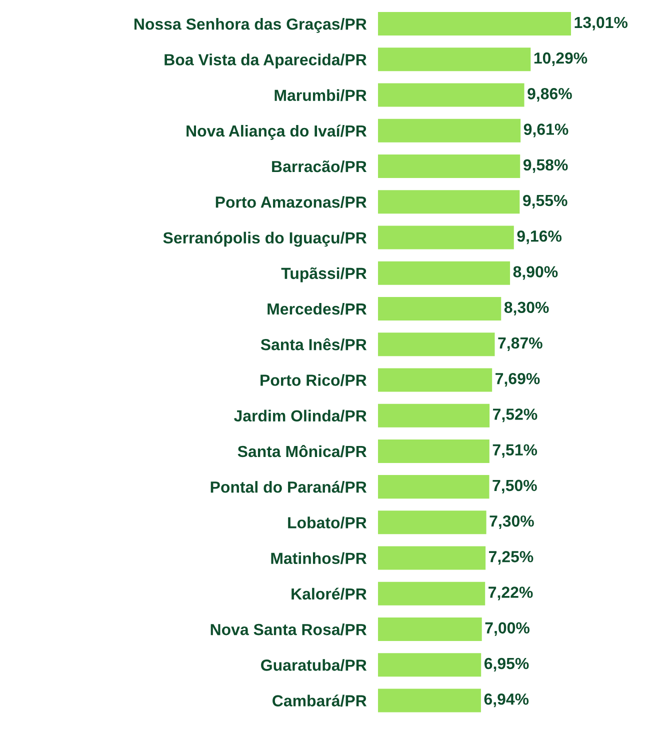  I want to click on y-tick-label: Nossa Senhora das Graças/PR, so click(250, 25).